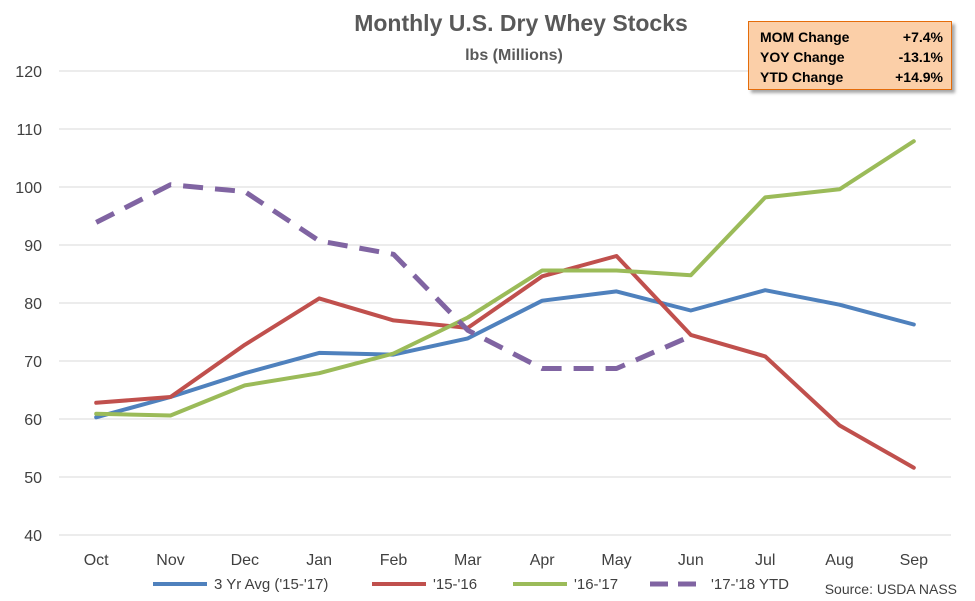 The image size is (975, 601). I want to click on y-tick-label: 100, so click(28, 188).